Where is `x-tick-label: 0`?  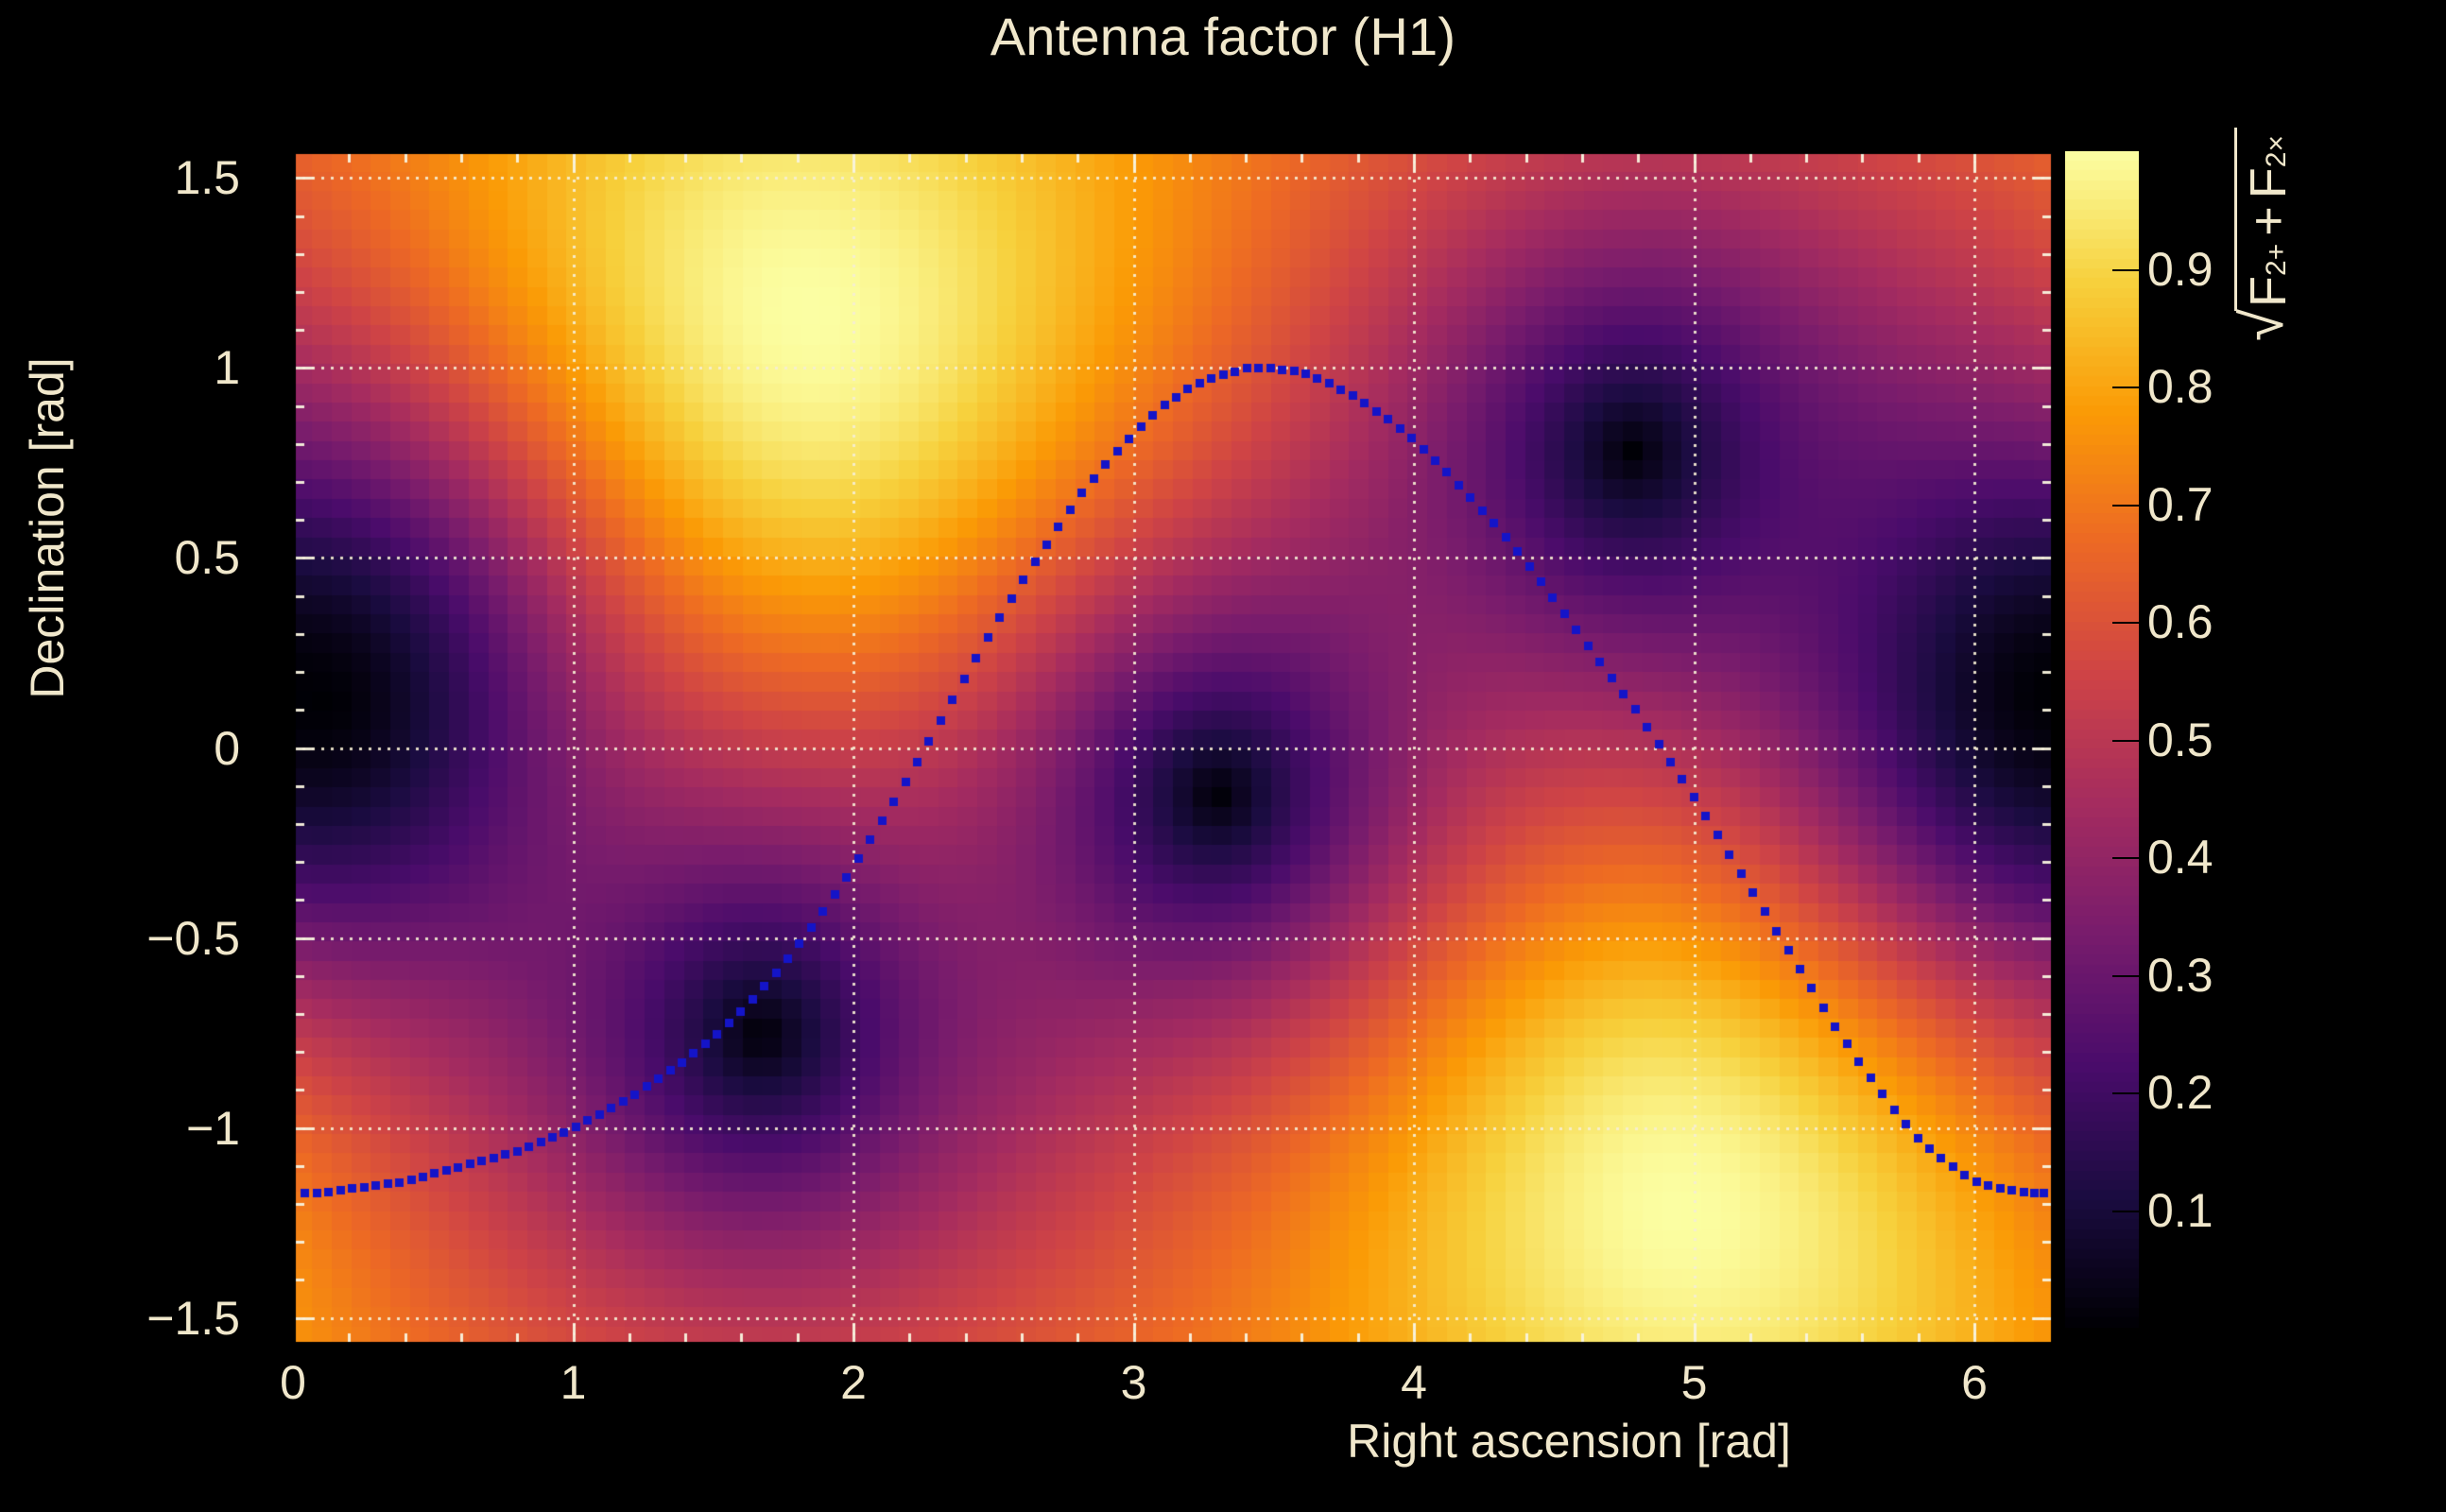 x-tick-label: 0 is located at coordinates (293, 1382).